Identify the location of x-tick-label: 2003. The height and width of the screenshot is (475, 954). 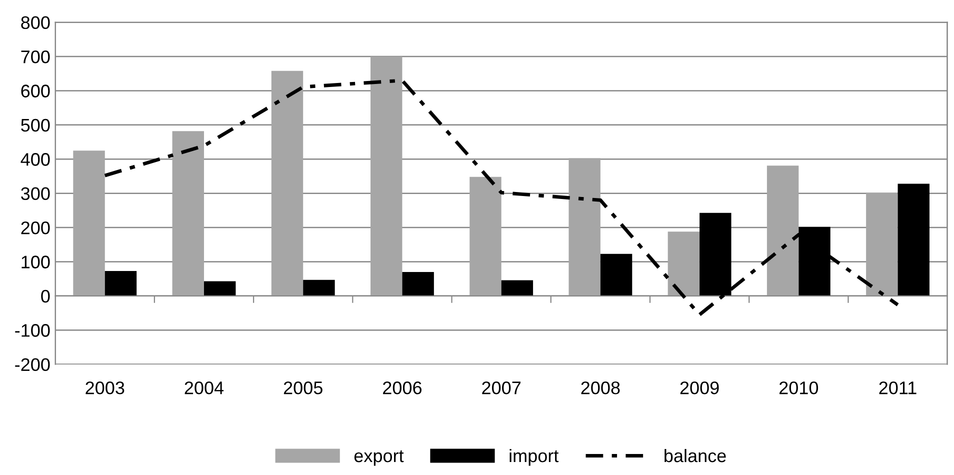
(105, 387).